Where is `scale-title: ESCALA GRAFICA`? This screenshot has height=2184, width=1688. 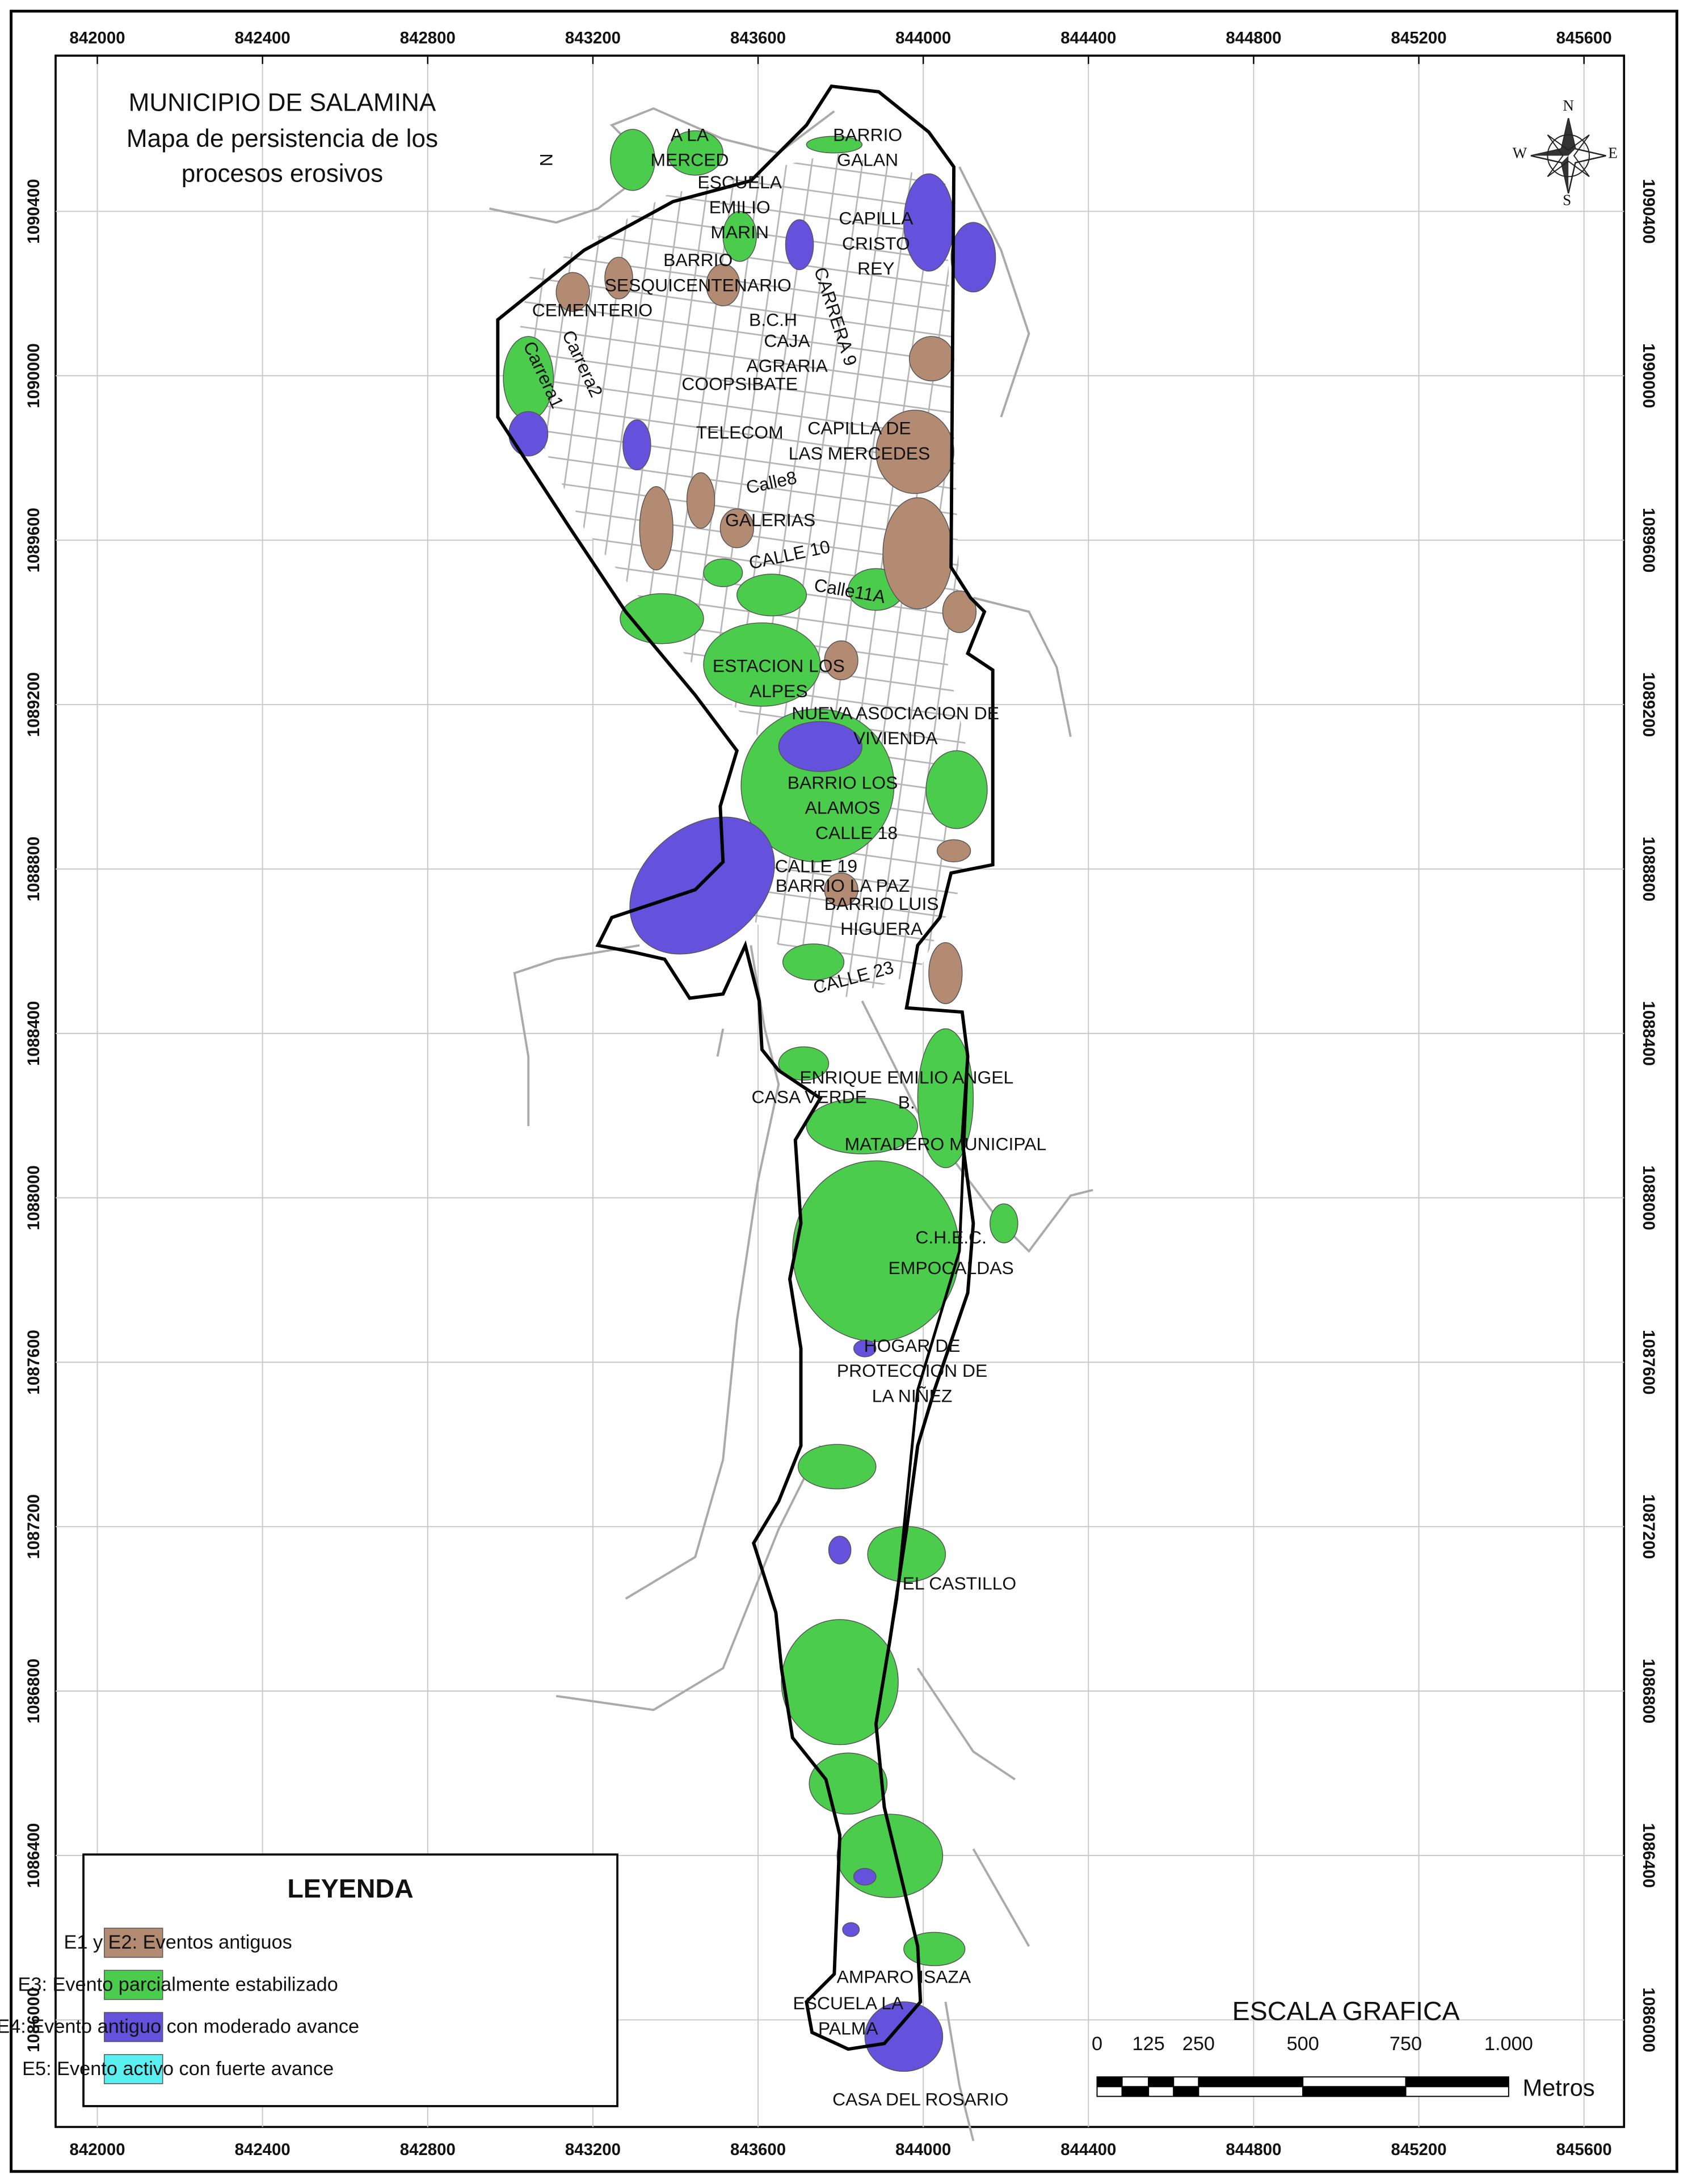
scale-title: ESCALA GRAFICA is located at coordinates (1346, 2011).